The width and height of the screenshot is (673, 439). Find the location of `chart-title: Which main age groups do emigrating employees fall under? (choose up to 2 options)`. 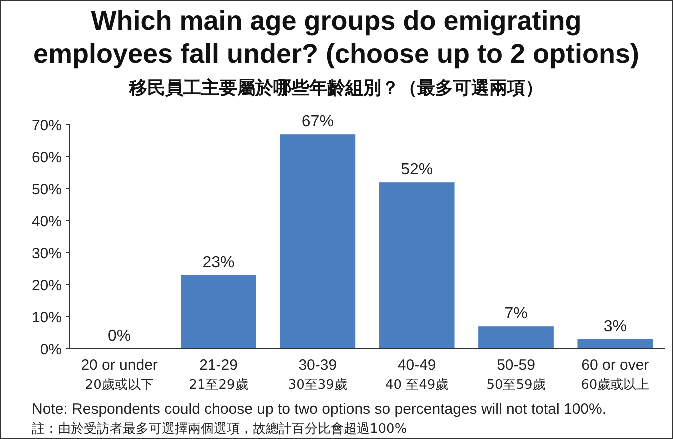

chart-title: Which main age groups do emigrating employees fall under? (choose up to 2 options) is located at coordinates (336, 37).